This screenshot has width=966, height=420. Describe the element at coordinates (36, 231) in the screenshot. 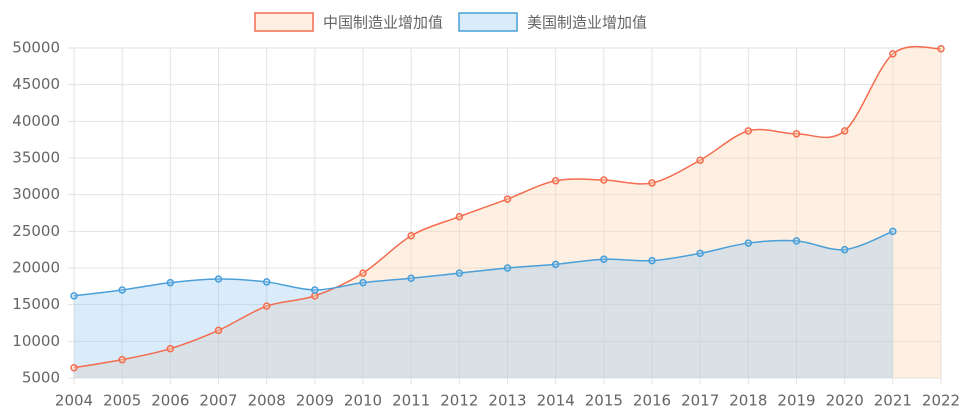

I see `y-tick-label: 25000` at that location.